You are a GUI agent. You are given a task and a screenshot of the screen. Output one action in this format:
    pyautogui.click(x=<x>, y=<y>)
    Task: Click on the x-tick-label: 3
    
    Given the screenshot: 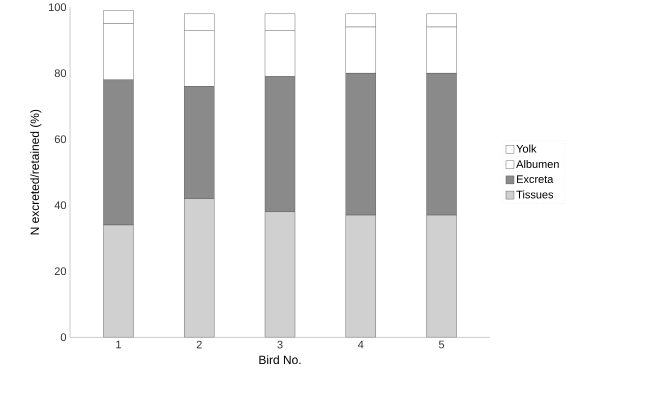 What is the action you would take?
    pyautogui.click(x=280, y=344)
    